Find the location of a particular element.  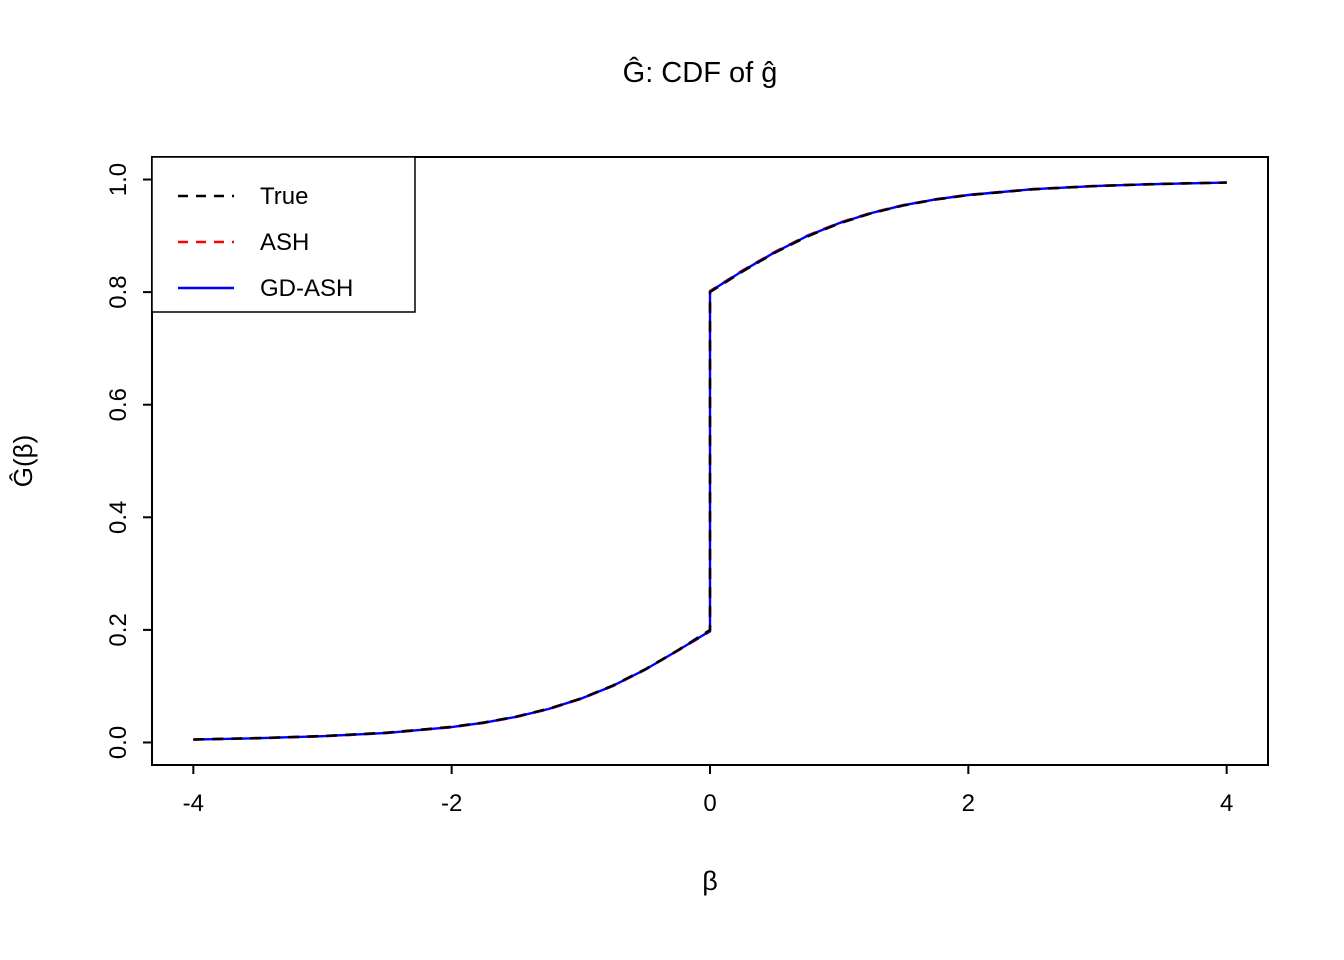

y-tick-label: 0.0 is located at coordinates (118, 742).